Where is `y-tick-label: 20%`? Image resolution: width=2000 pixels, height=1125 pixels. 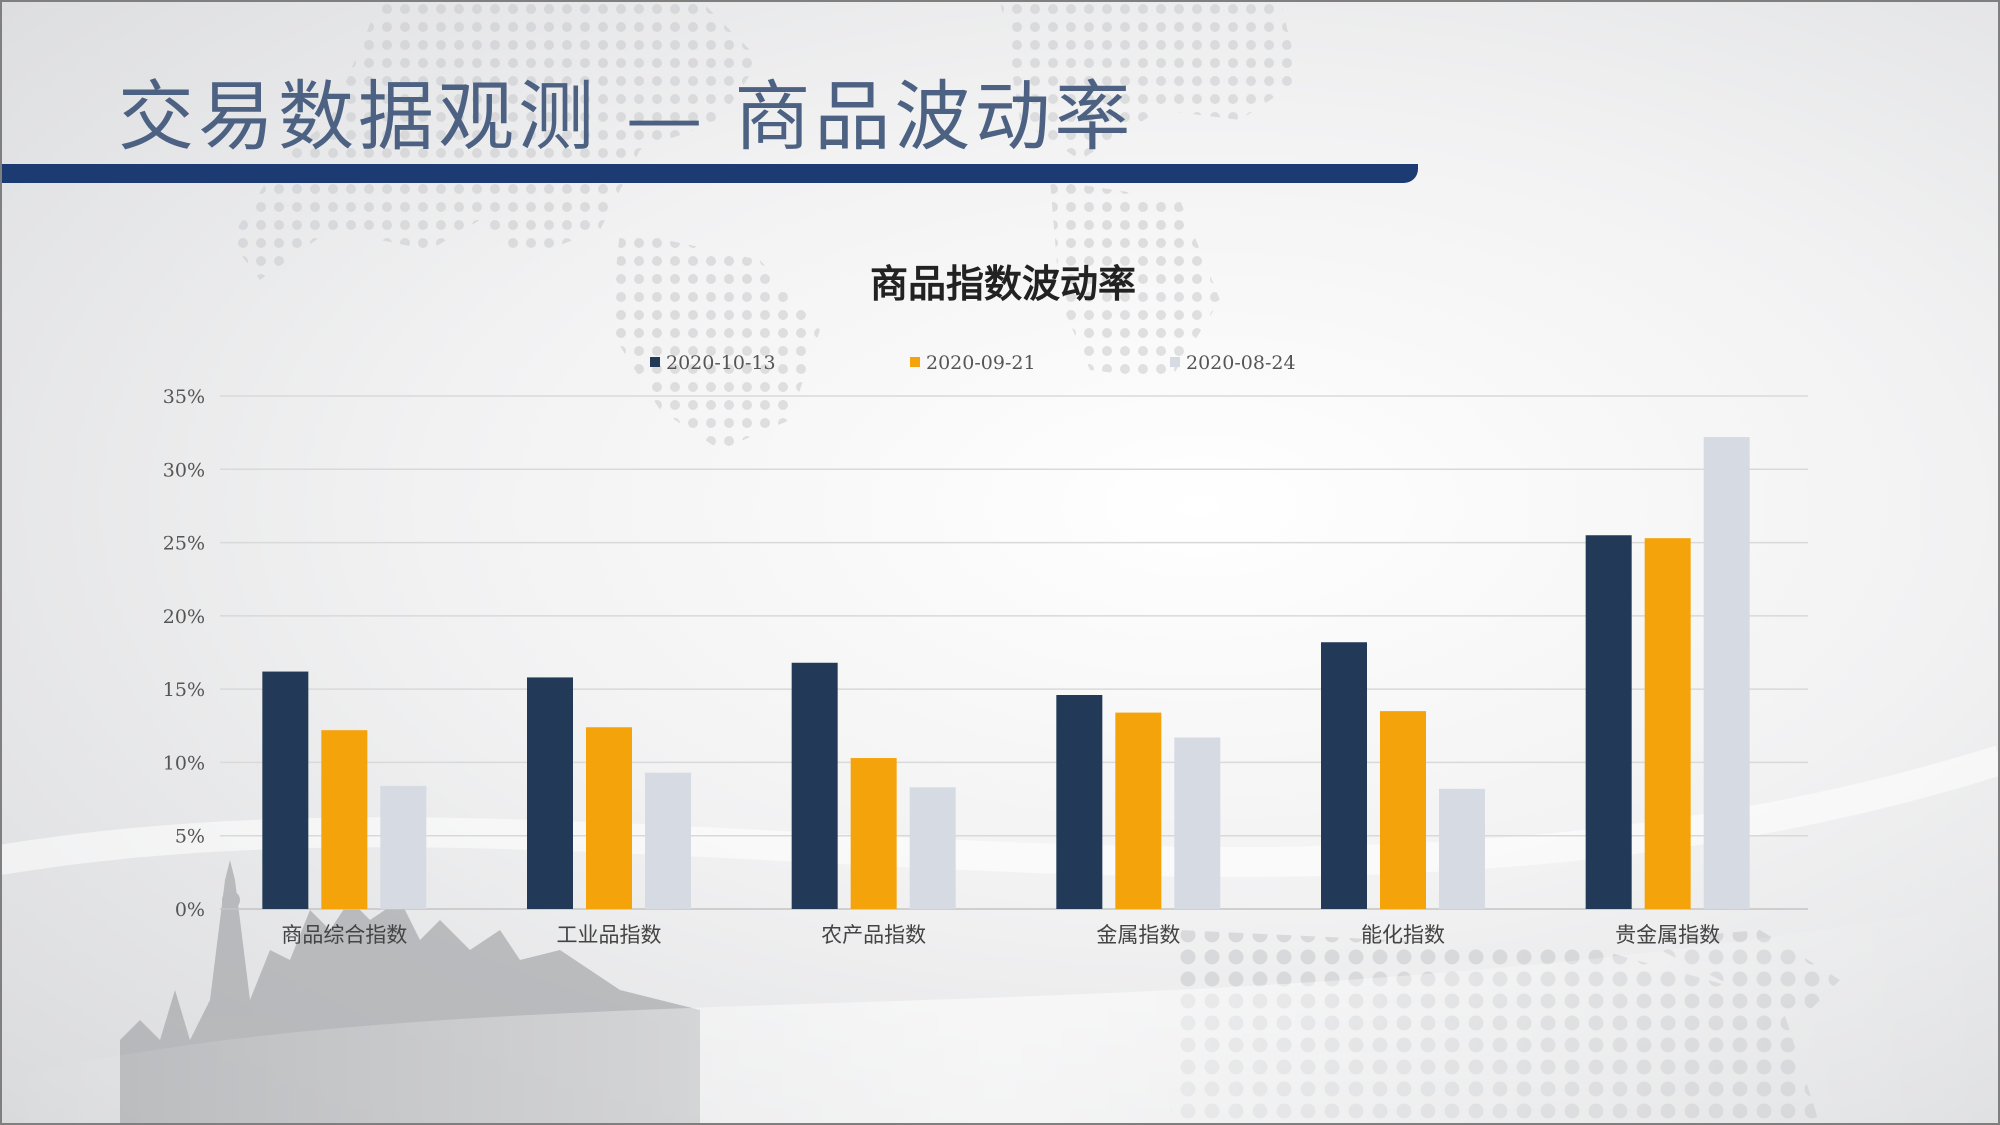 y-tick-label: 20% is located at coordinates (184, 617).